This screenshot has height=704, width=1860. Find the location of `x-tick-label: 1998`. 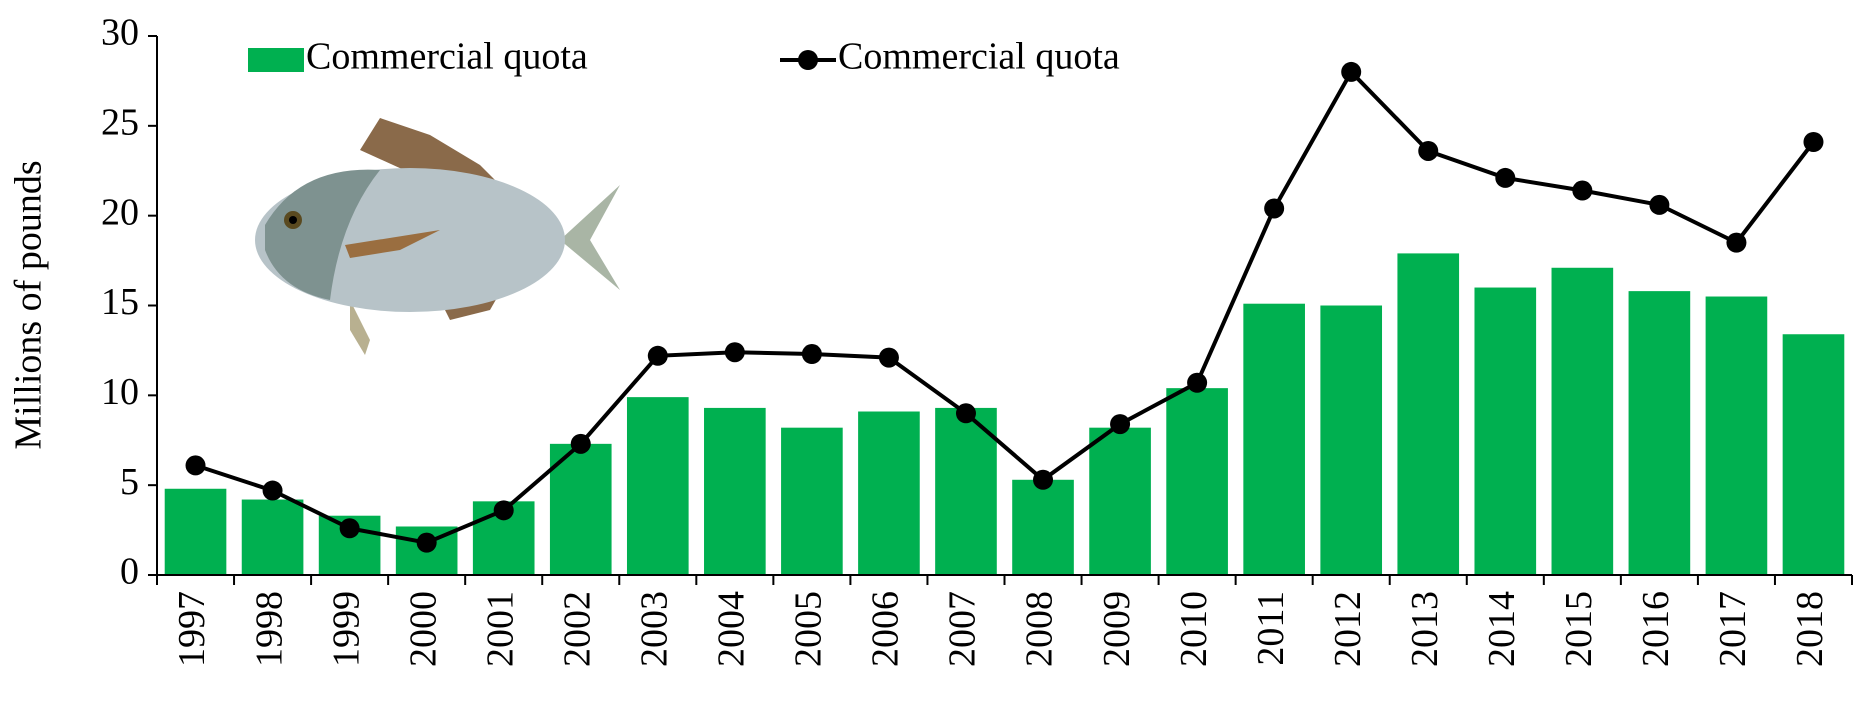

x-tick-label: 1998 is located at coordinates (269, 629).